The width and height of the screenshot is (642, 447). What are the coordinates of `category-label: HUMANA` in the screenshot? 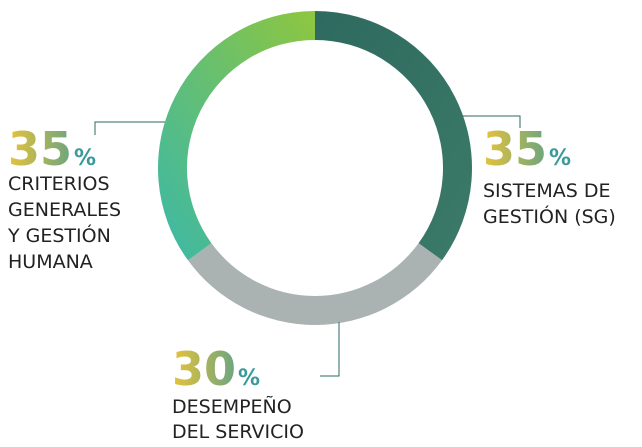 It's located at (50, 262).